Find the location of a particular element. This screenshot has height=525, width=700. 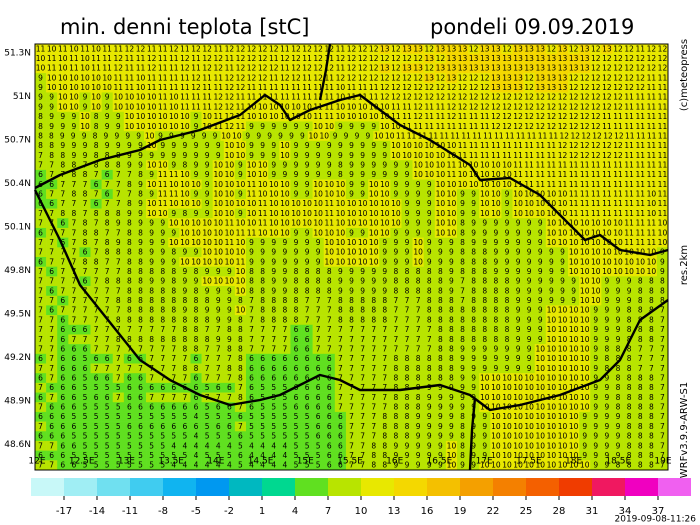

cell-value: 4 is located at coordinates (251, 465).